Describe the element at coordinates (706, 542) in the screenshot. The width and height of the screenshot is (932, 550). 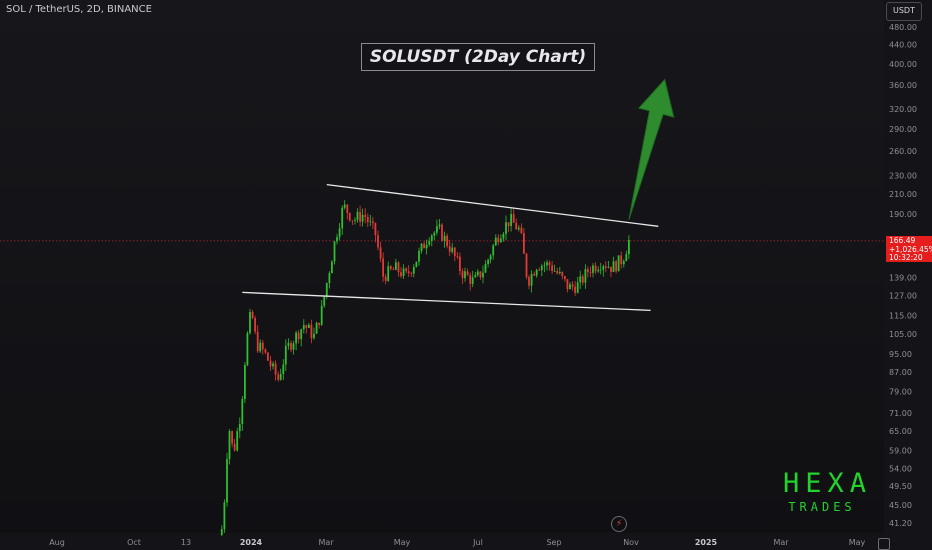
I see `x-tick-label: 2025` at that location.